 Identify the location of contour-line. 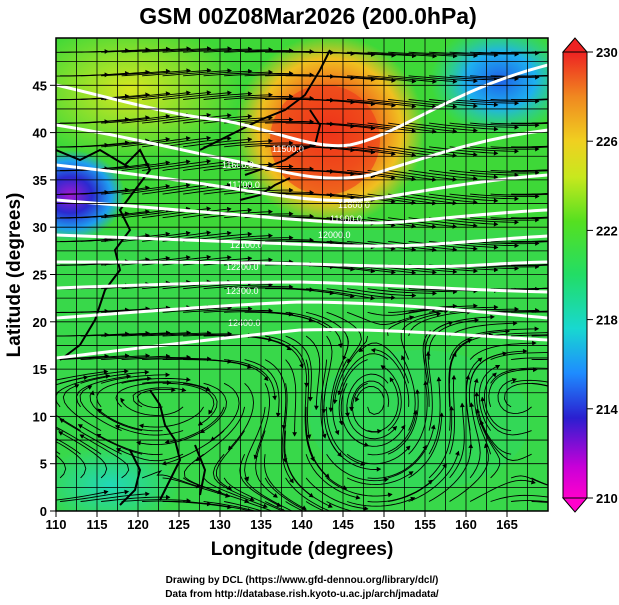
(302, 151).